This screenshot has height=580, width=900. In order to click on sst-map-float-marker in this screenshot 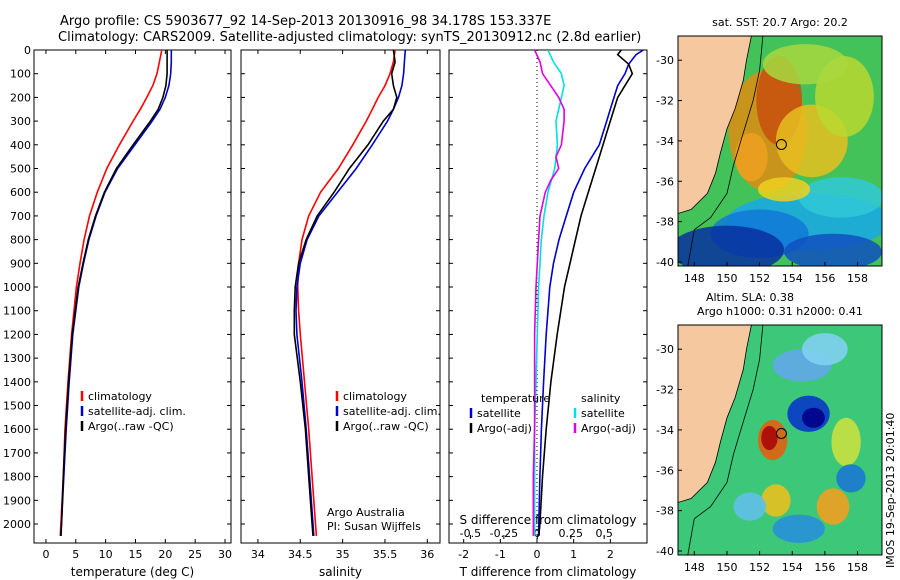, I will do `click(781, 145)`.